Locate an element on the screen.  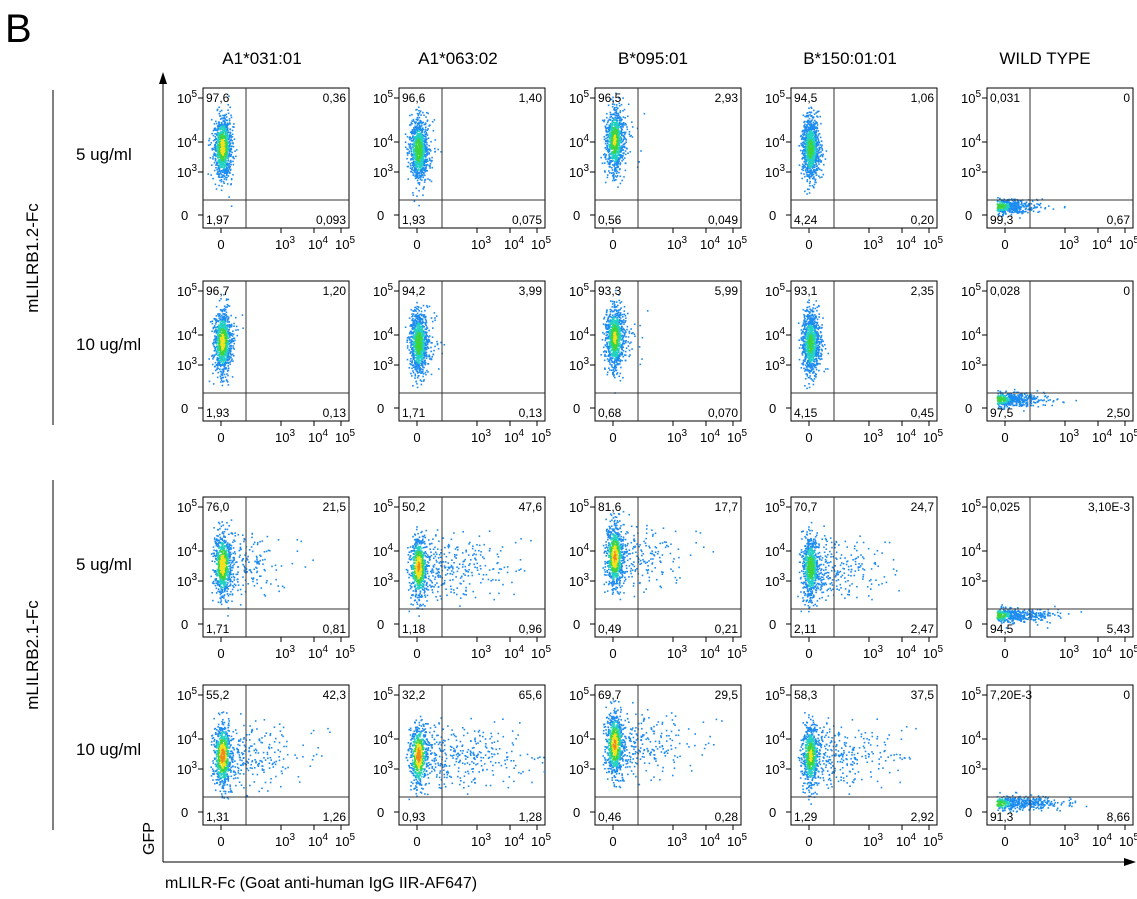
y-tick-label: 105 is located at coordinates (187, 97).